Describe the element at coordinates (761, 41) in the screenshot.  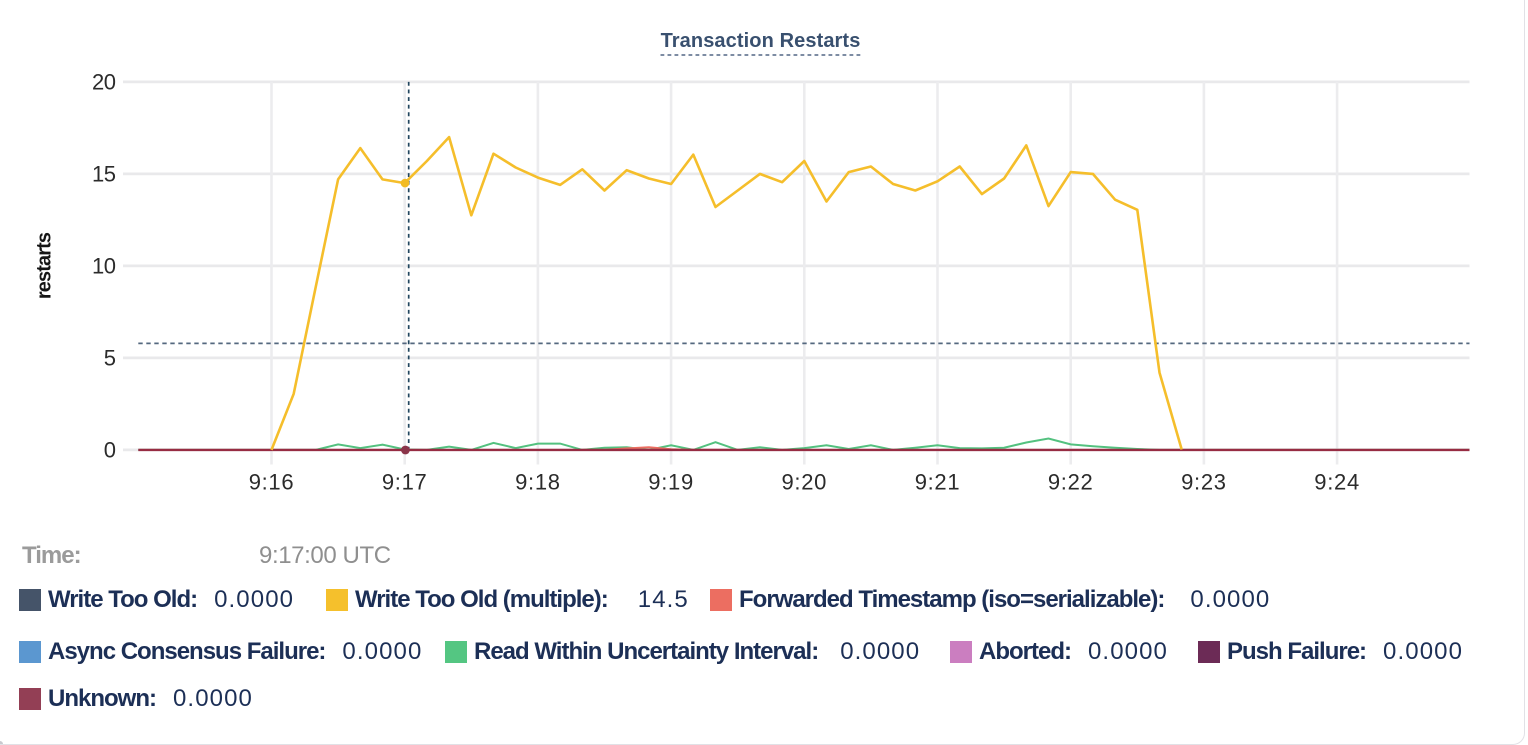
I see `svg-text: Transaction Restarts` at that location.